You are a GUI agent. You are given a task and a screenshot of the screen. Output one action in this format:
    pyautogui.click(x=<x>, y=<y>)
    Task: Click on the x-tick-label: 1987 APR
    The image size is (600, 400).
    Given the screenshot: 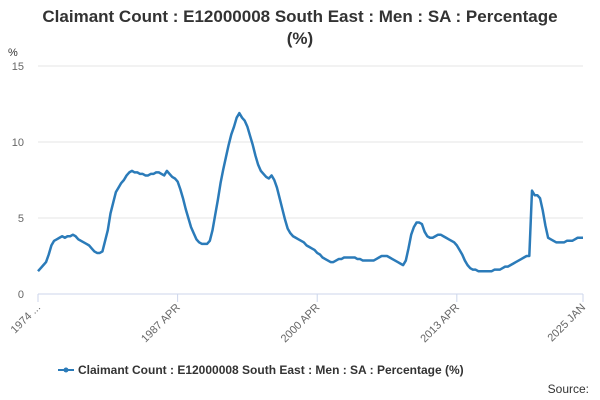 What is the action you would take?
    pyautogui.click(x=161, y=324)
    